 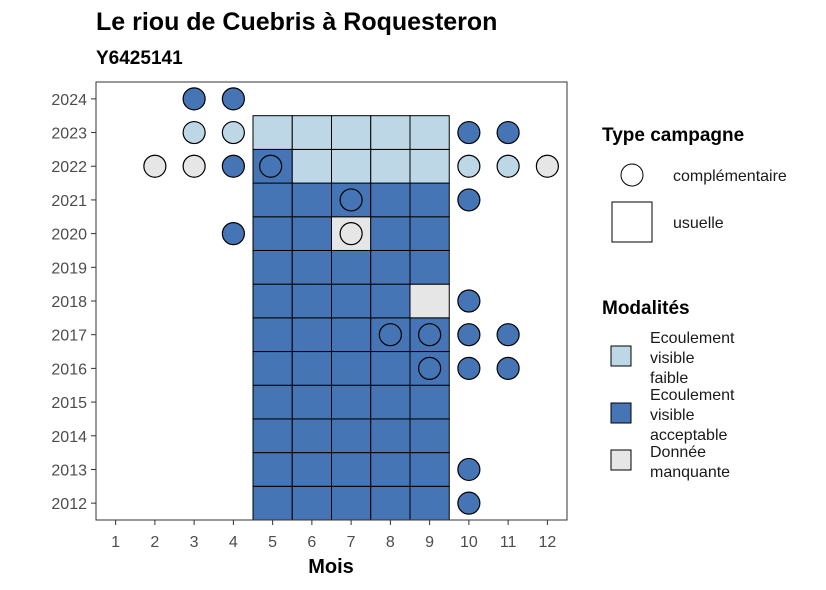 What do you see at coordinates (115, 542) in the screenshot?
I see `x-tick-label-1: 1` at bounding box center [115, 542].